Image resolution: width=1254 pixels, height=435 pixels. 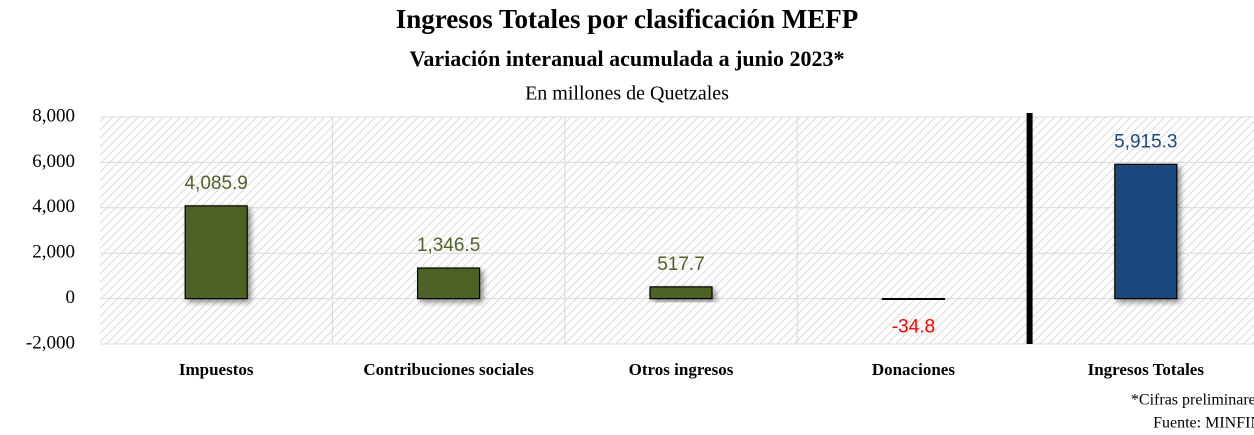 What do you see at coordinates (53, 115) in the screenshot?
I see `y-tick-label: 8,000` at bounding box center [53, 115].